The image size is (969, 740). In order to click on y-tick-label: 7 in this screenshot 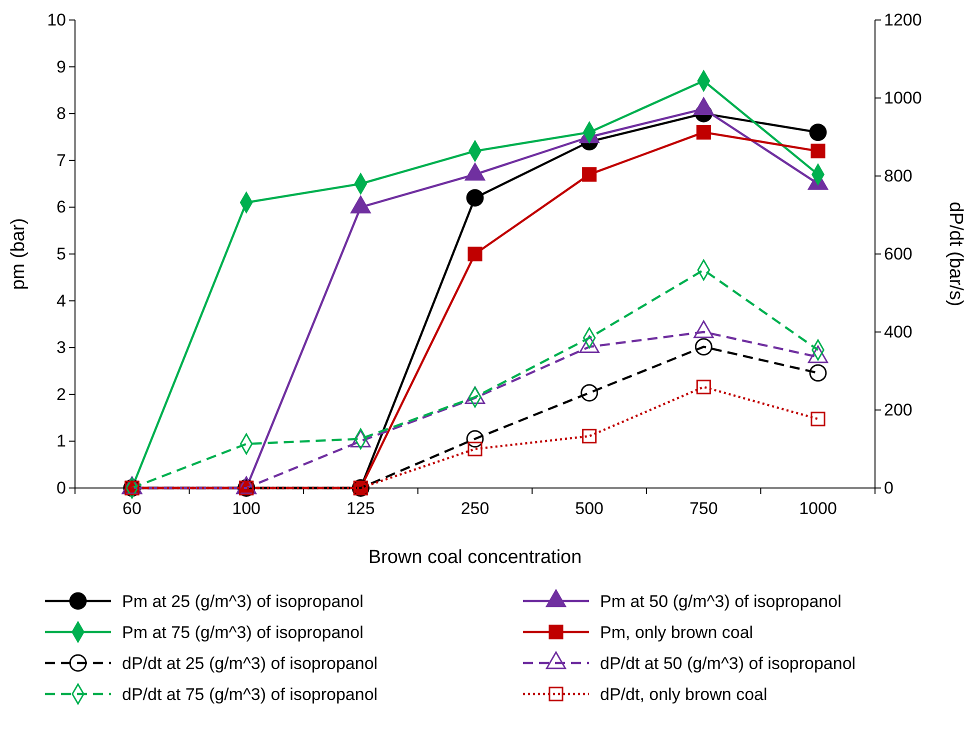, I will do `click(61, 160)`.